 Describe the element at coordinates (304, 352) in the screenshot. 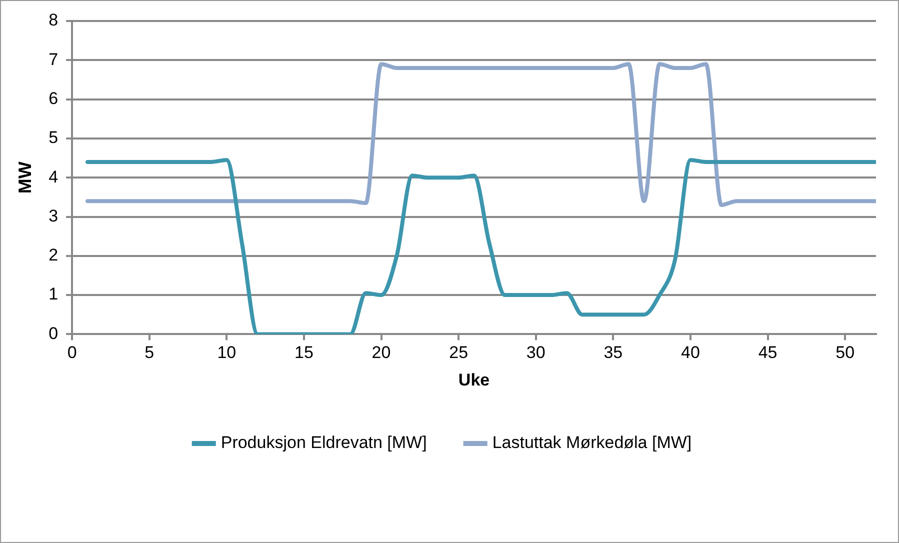

I see `x-tick-label: 15` at that location.